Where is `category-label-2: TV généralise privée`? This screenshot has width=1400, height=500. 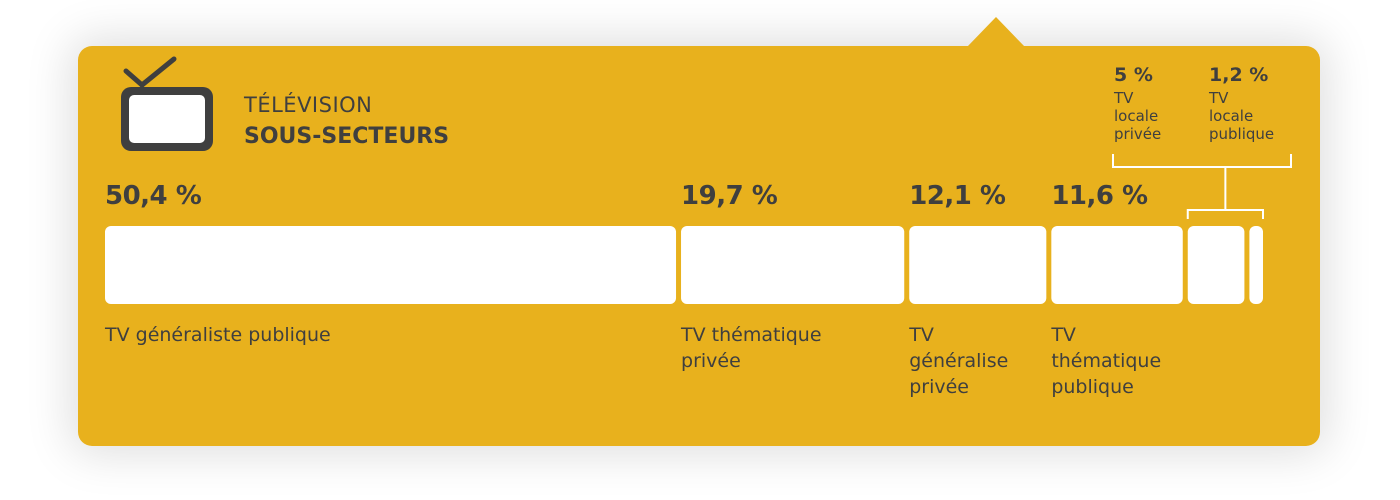
category-label-2: TV généralise privée is located at coordinates (959, 361).